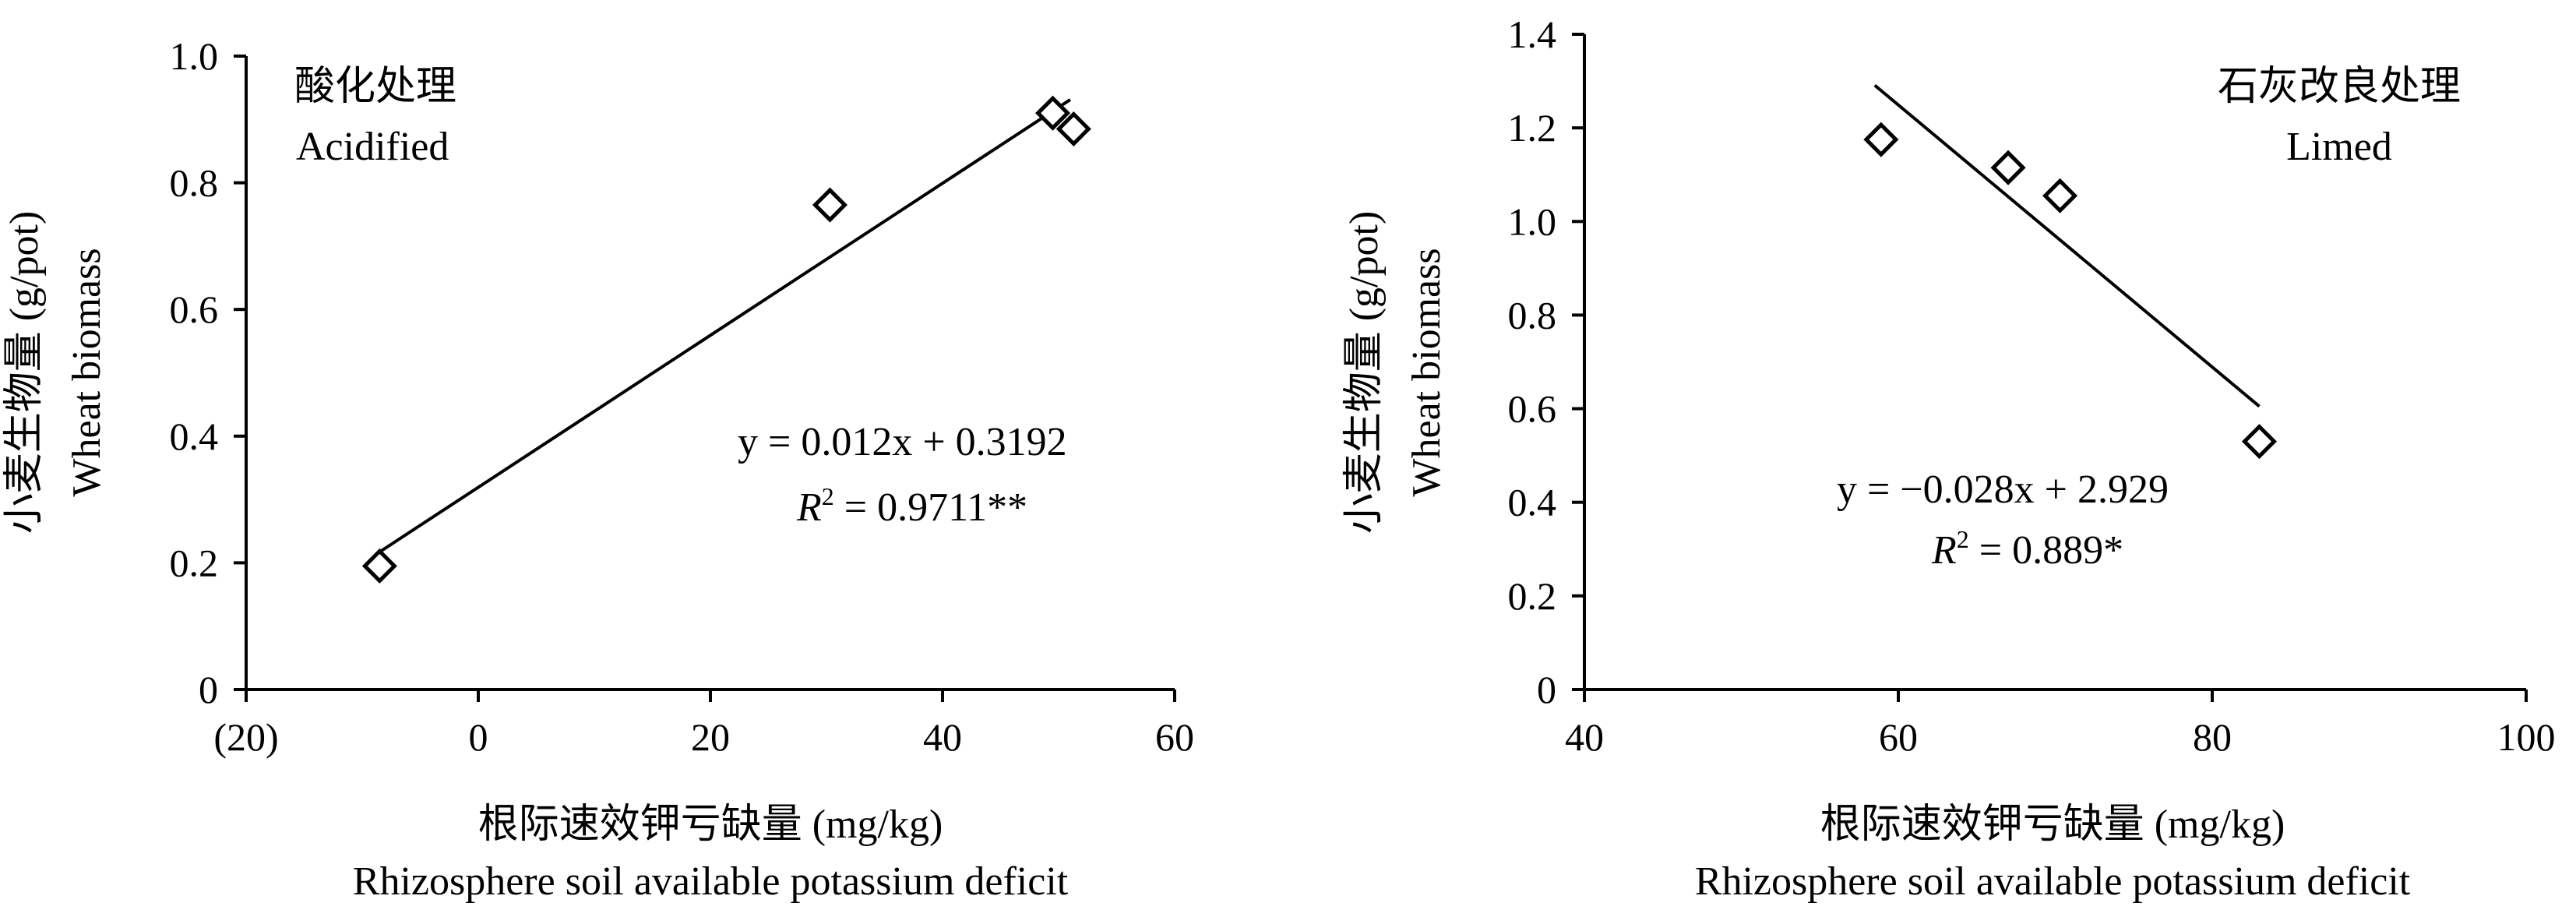 The height and width of the screenshot is (924, 2576). Describe the element at coordinates (2212, 737) in the screenshot. I see `chart-limed-x-tick-label: 80` at that location.